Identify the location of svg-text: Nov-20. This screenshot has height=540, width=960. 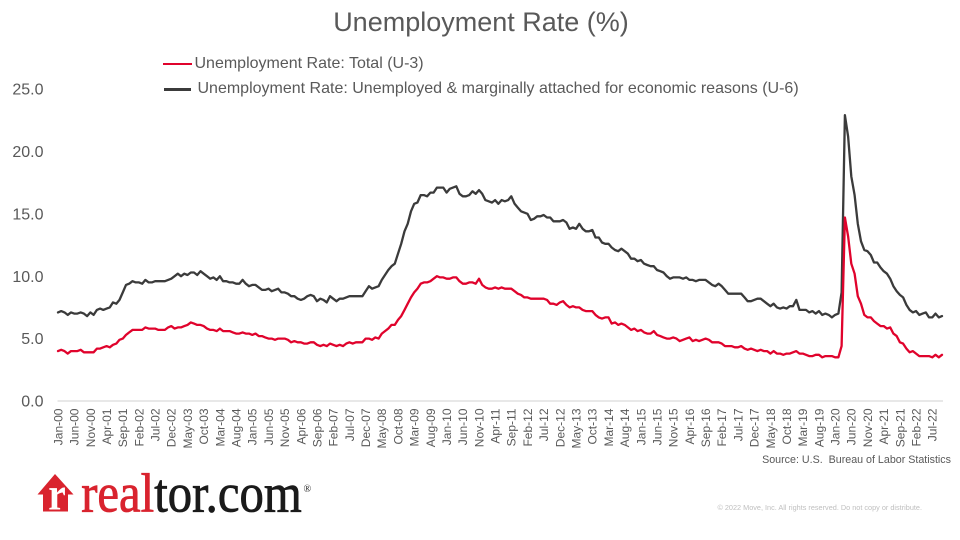
(868, 427).